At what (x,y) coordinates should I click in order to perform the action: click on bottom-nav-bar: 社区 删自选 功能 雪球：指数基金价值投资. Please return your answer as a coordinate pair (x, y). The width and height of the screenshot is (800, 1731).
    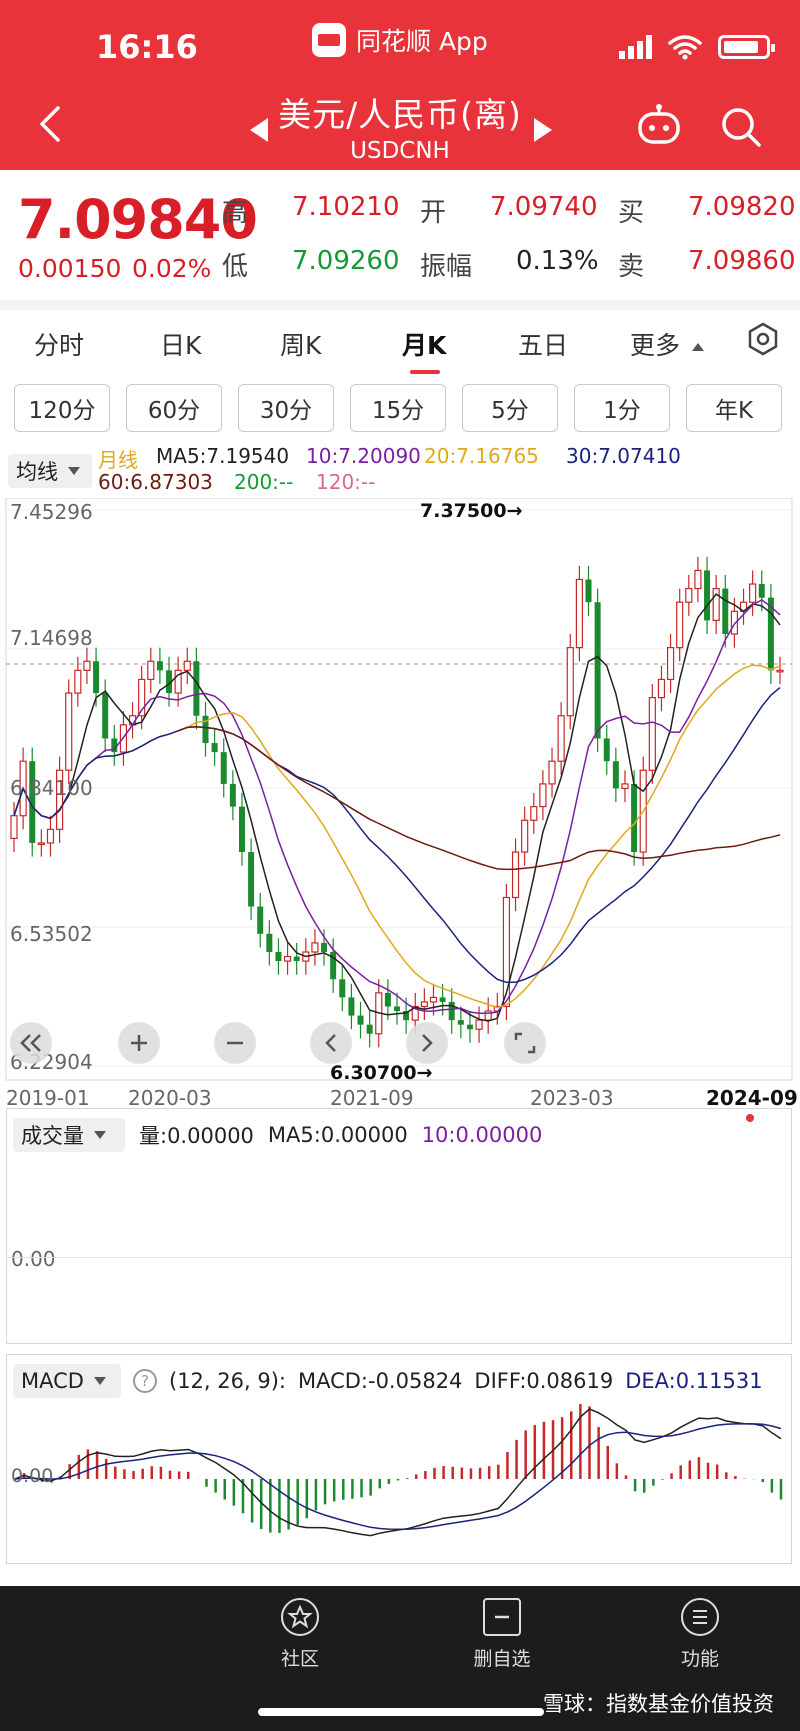
    Looking at the image, I should click on (400, 1658).